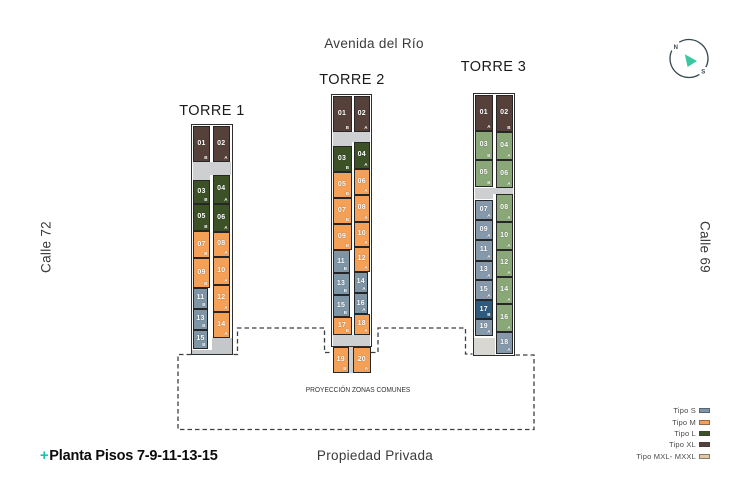 The width and height of the screenshot is (750, 500). I want to click on tower-1-unit-03: 03 B, so click(201, 191).